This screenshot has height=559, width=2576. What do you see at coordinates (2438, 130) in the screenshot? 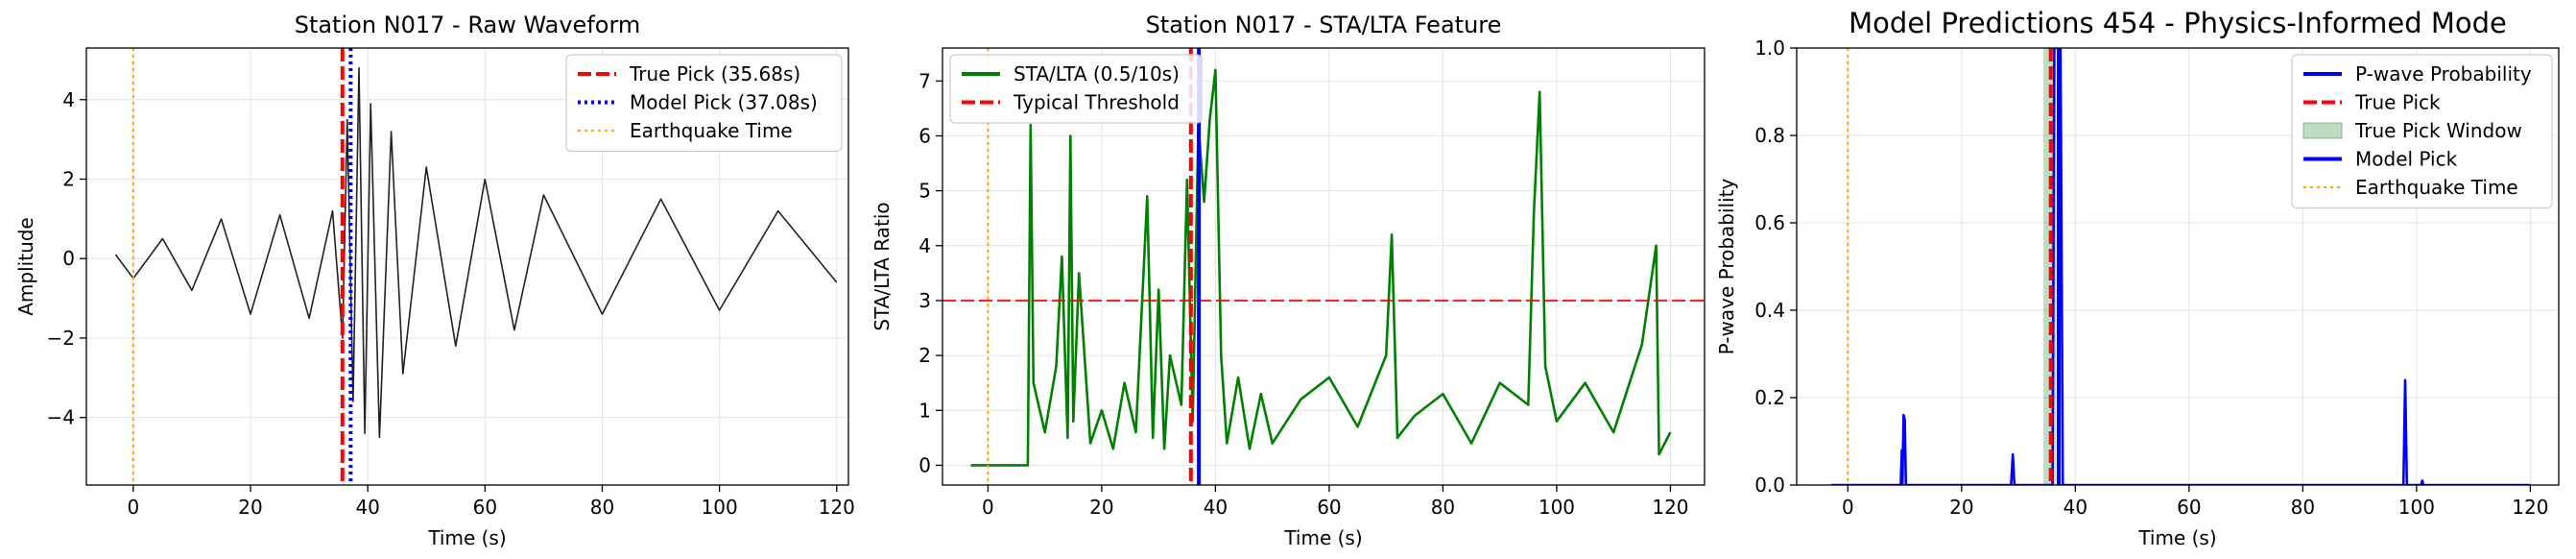
I see `legend-label: True Pick Window` at bounding box center [2438, 130].